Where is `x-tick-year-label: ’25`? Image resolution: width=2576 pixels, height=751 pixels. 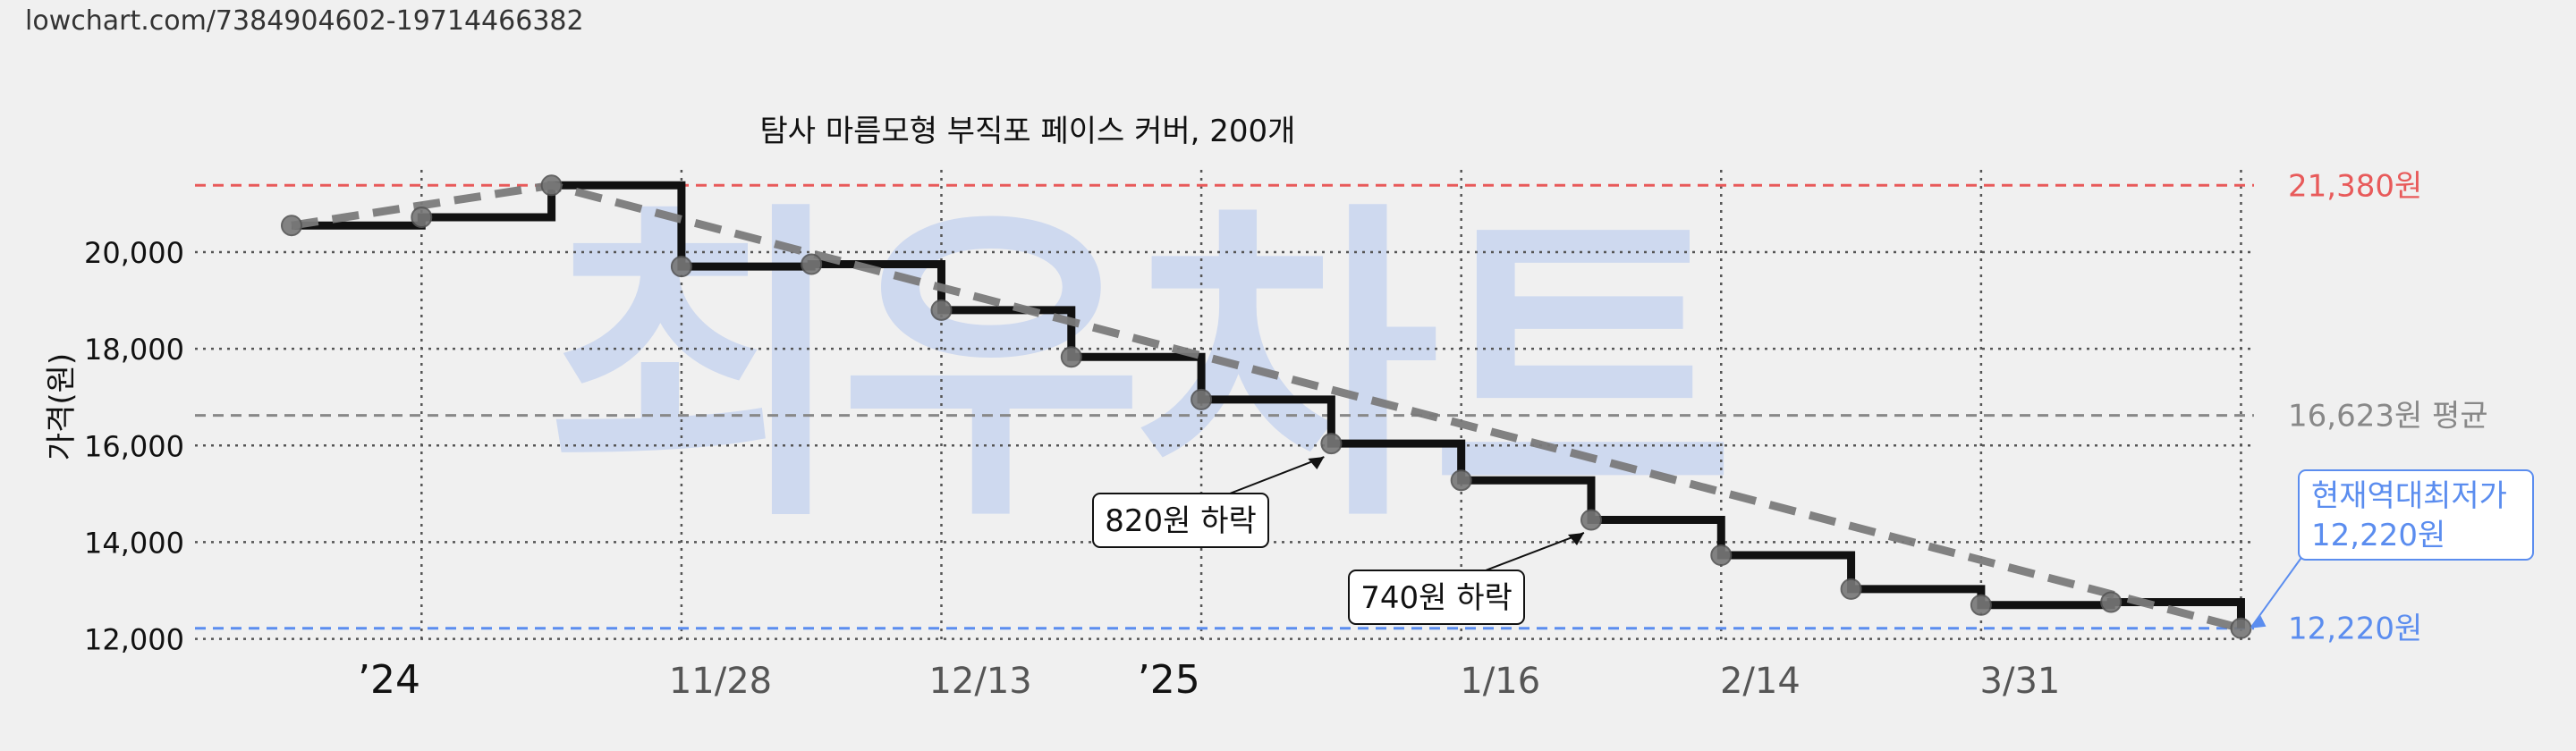
x-tick-year-label: ’25 is located at coordinates (1169, 680).